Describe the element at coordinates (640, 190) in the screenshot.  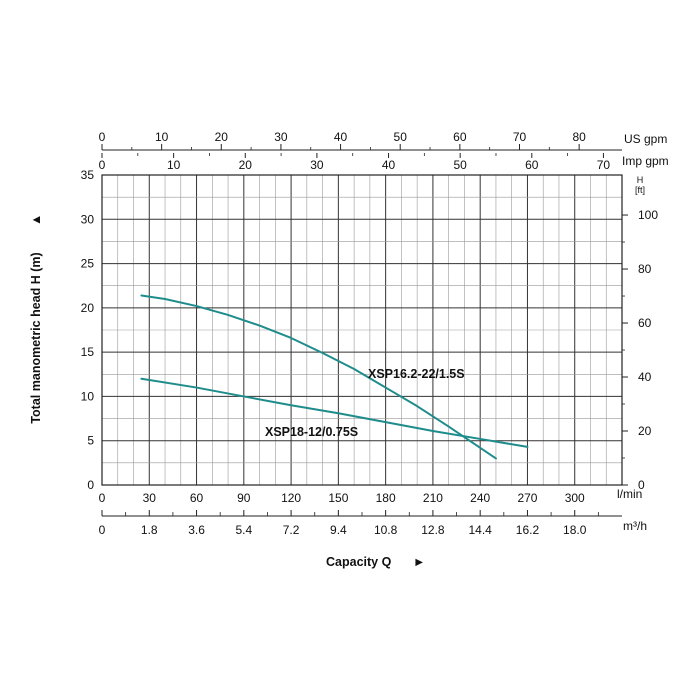
I see `y-right-unit-ft: [ft]` at that location.